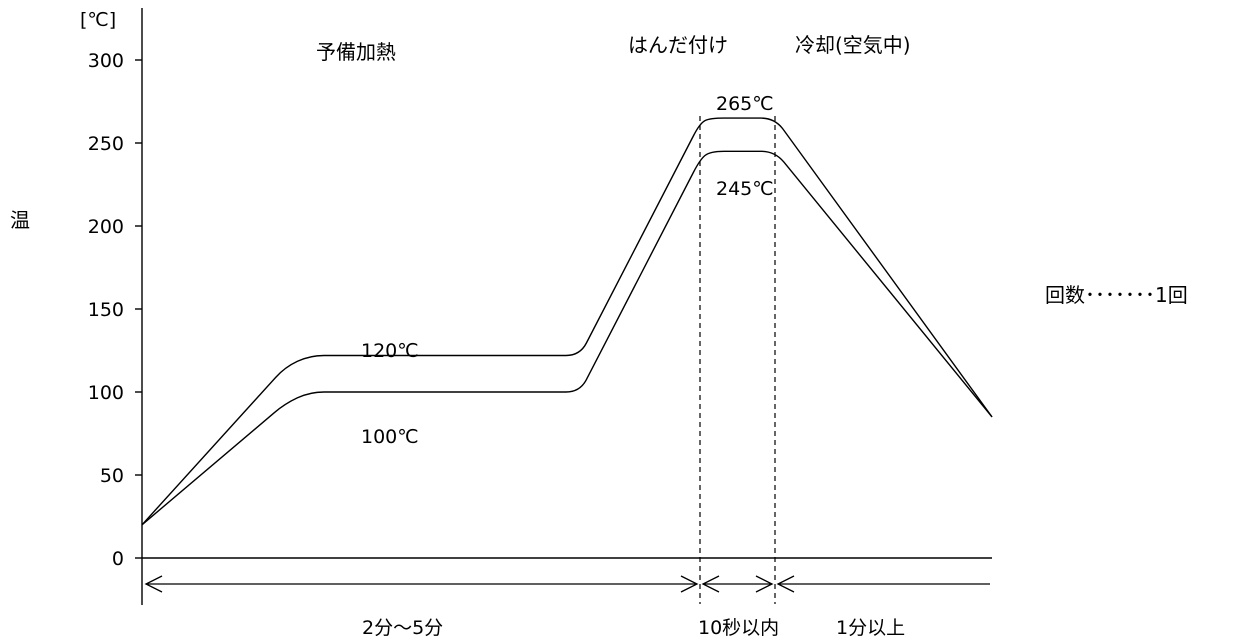  What do you see at coordinates (106, 393) in the screenshot?
I see `y-tick-label: 100` at bounding box center [106, 393].